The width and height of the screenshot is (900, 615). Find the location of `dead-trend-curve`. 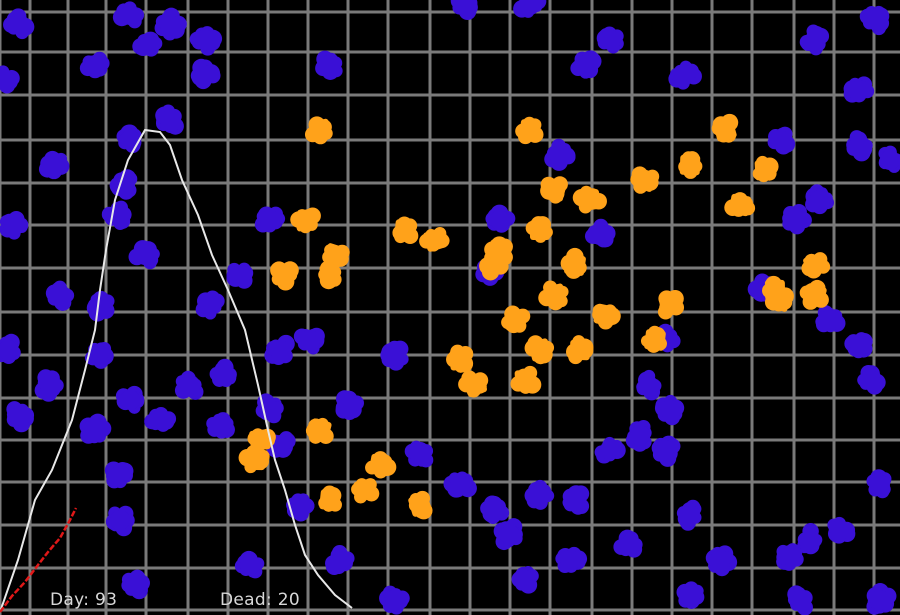

dead-trend-curve is located at coordinates (39, 560).